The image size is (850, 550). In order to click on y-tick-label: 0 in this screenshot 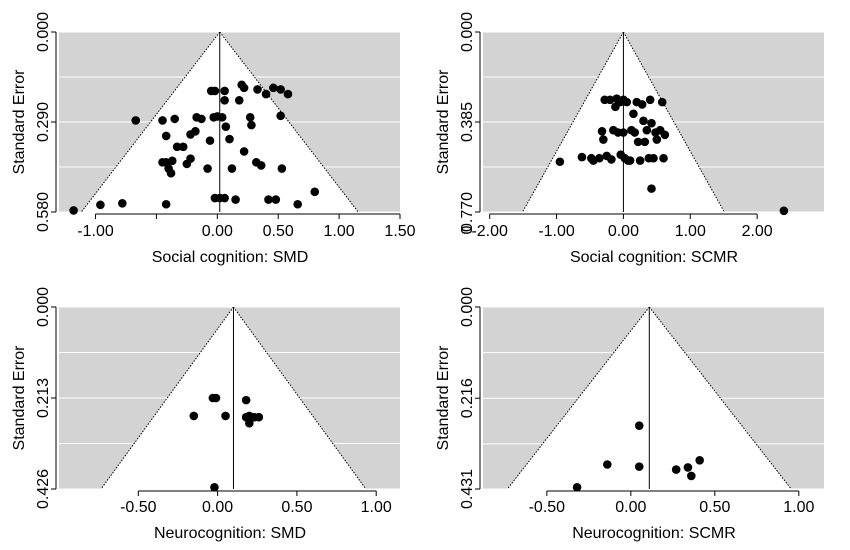, I will do `click(467, 229)`.